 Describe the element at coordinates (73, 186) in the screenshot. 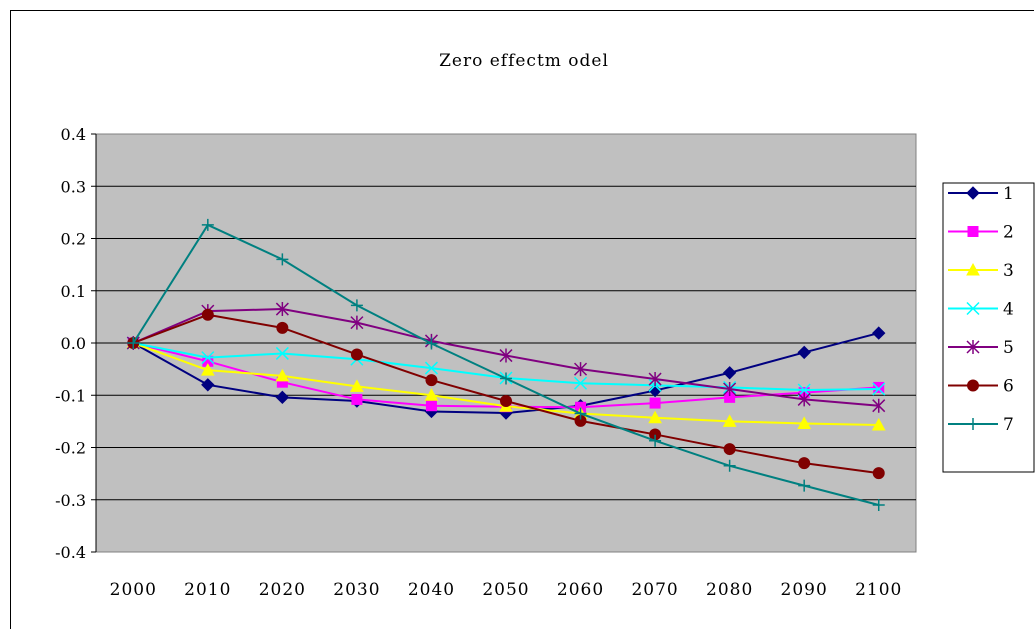

I see `y-tick-label: 0.3` at that location.